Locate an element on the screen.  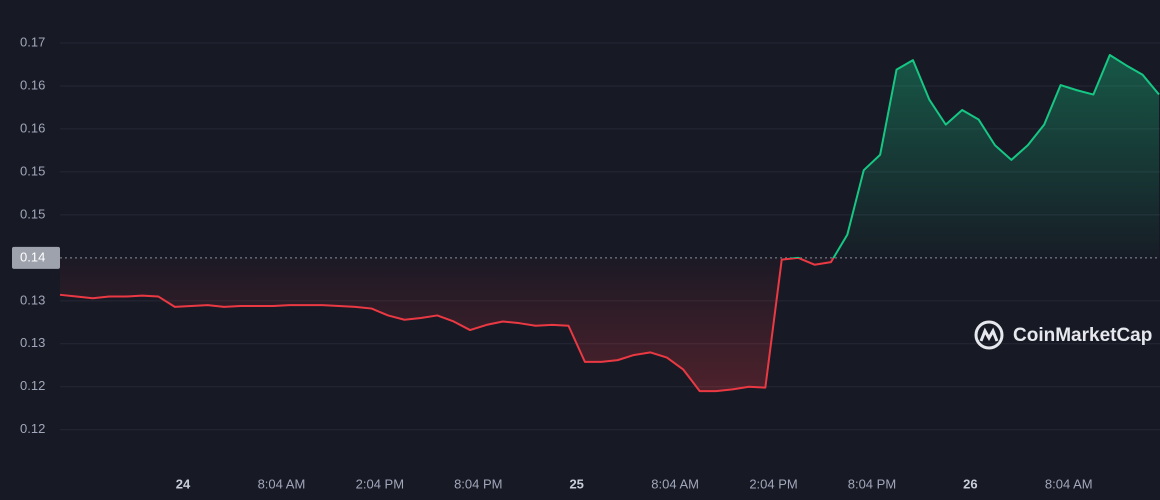
baseline-label: 0.14 is located at coordinates (32, 256).